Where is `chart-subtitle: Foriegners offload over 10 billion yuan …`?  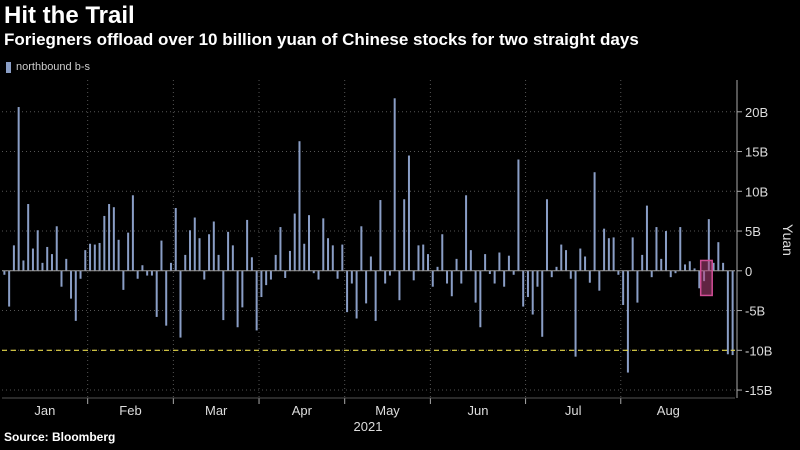 chart-subtitle: Foriegners offload over 10 billion yuan … is located at coordinates (321, 39).